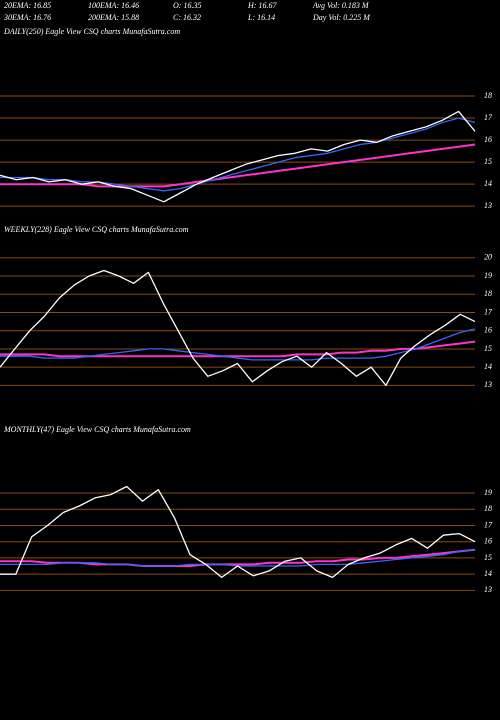 The height and width of the screenshot is (720, 500). I want to click on header-stat: 100EMA: 16.46, so click(113, 5).